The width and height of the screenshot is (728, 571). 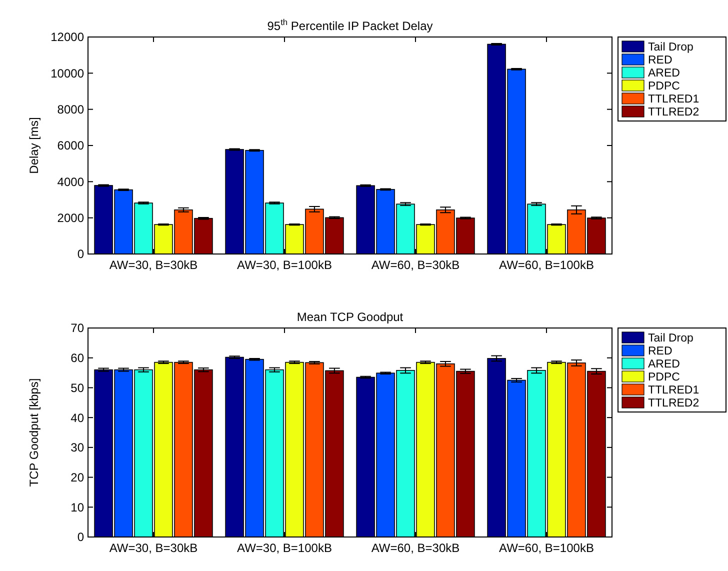 I want to click on y-tick-label: 40, so click(x=77, y=417).